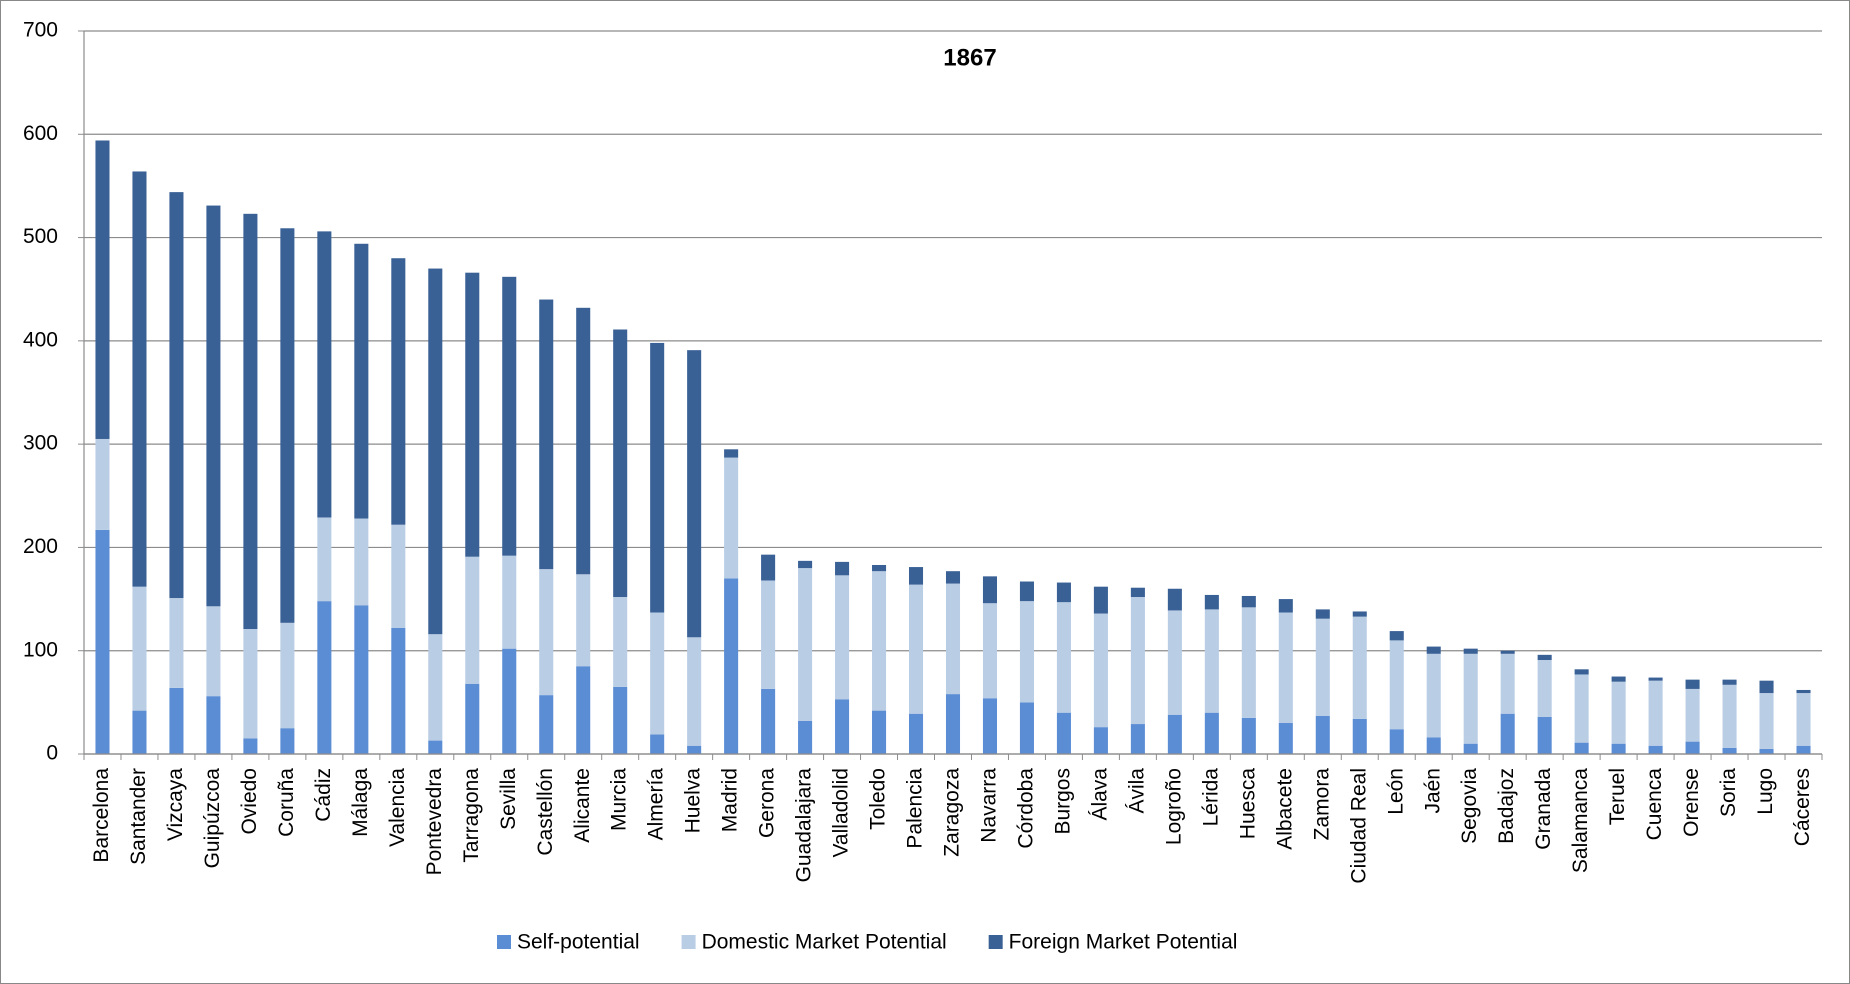  I want to click on x-tick-label: Valencia, so click(397, 807).